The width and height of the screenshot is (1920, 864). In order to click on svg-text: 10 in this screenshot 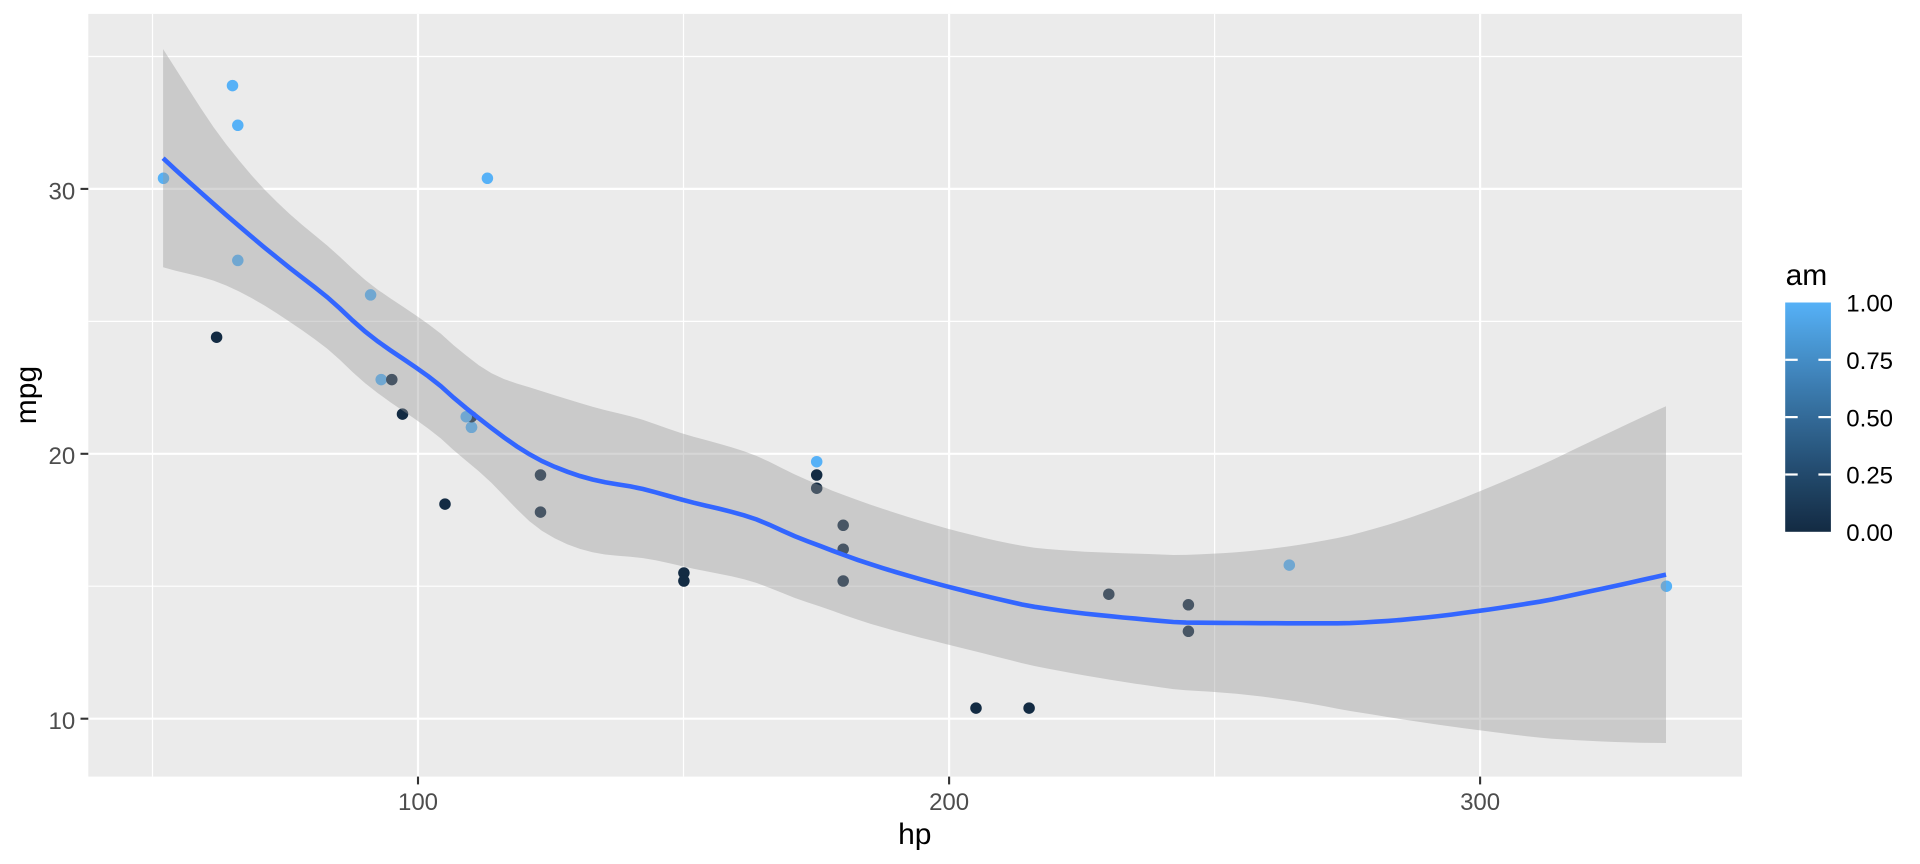, I will do `click(61, 721)`.